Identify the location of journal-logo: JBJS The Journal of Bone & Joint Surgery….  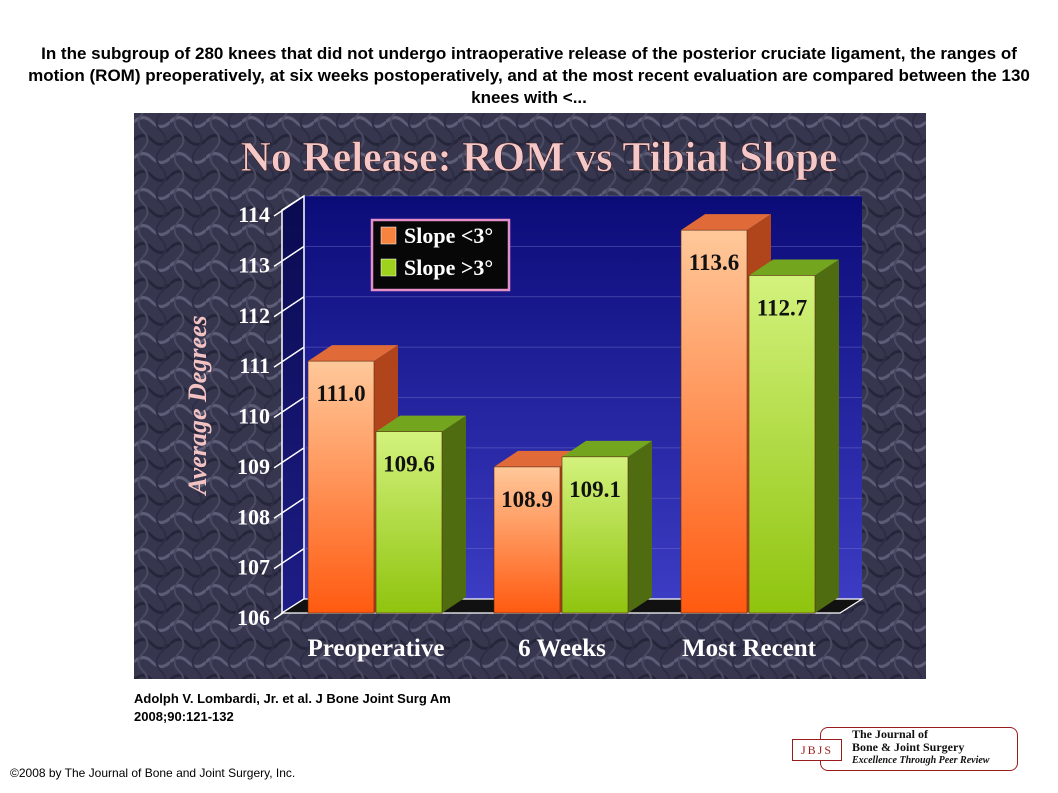
(905, 749).